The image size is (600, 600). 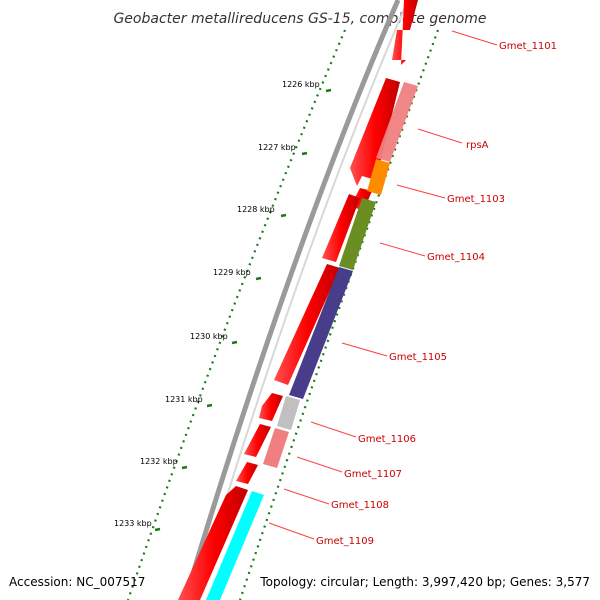 I want to click on cds-rpsA, so click(x=375, y=132).